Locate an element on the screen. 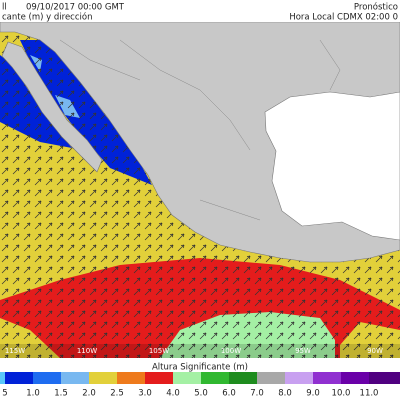 The width and height of the screenshot is (400, 400). longitude-label: 110W is located at coordinates (87, 351).